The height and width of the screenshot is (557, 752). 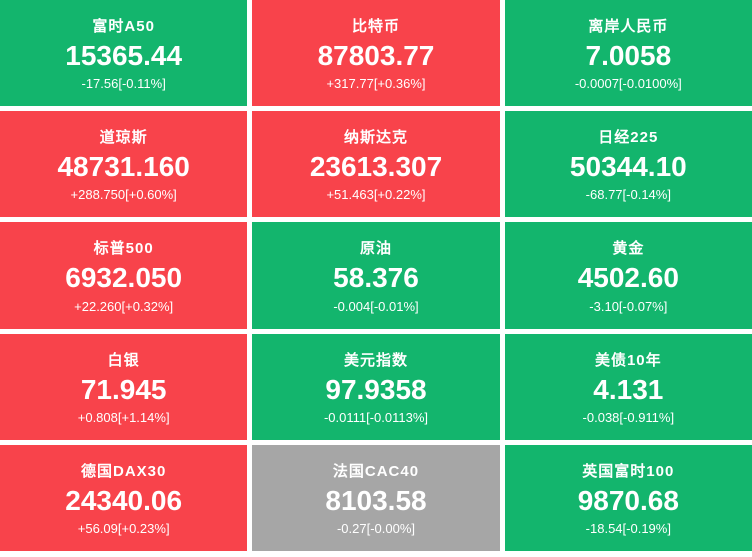 What do you see at coordinates (628, 195) in the screenshot?
I see `market-change: -68.77[-0.14%]` at bounding box center [628, 195].